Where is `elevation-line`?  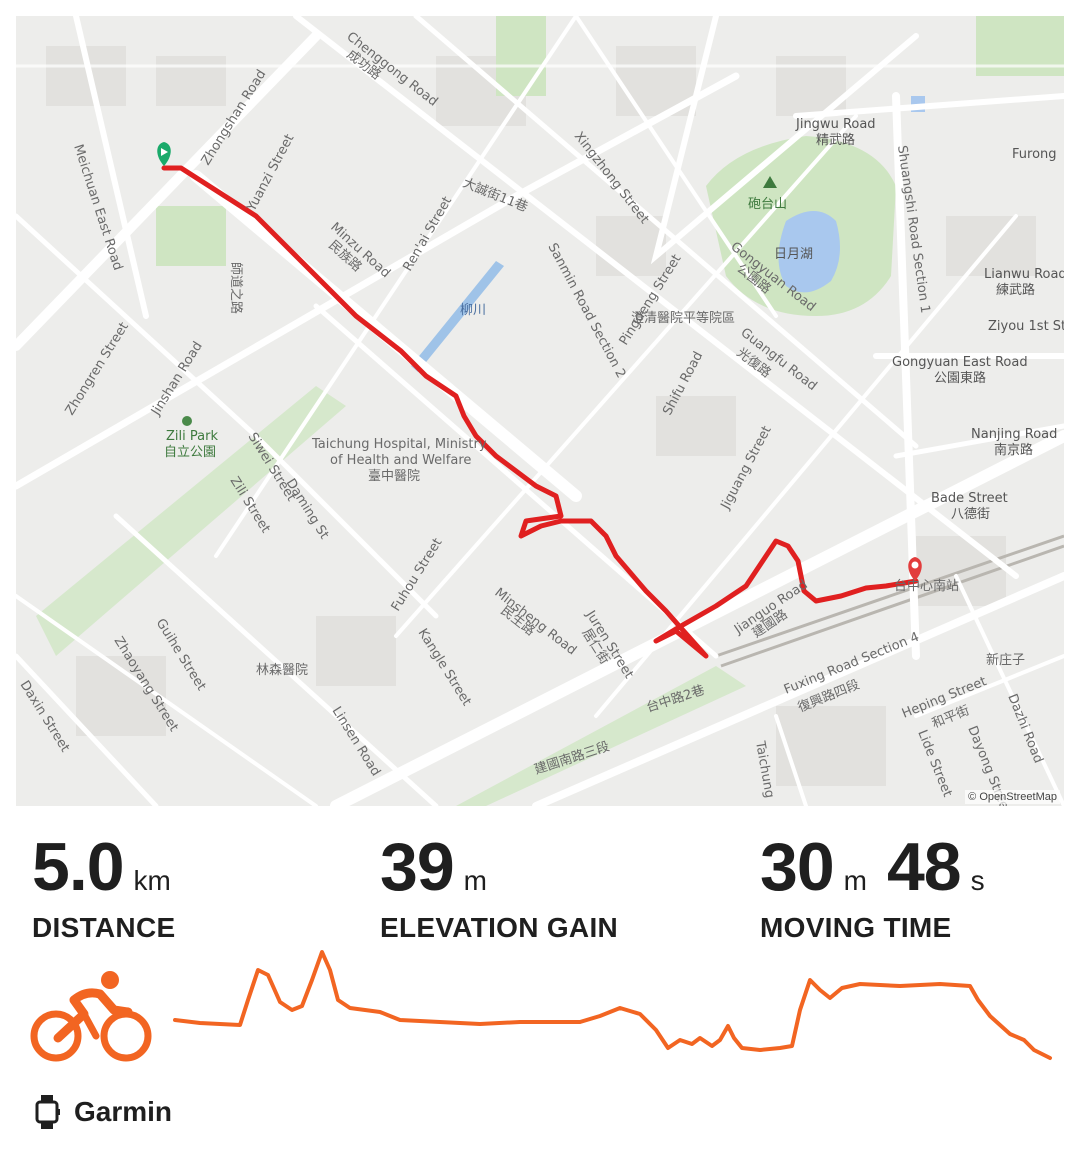
elevation-line is located at coordinates (612, 1005).